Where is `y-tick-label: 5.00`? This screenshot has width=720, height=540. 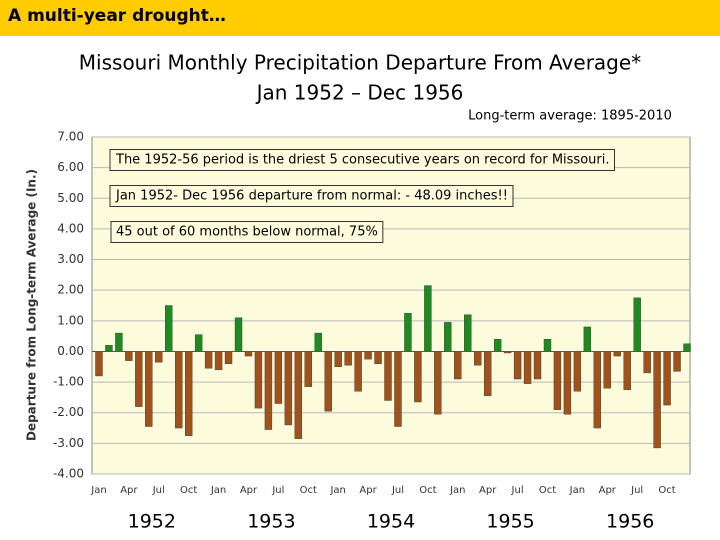
y-tick-label: 5.00 is located at coordinates (70, 198).